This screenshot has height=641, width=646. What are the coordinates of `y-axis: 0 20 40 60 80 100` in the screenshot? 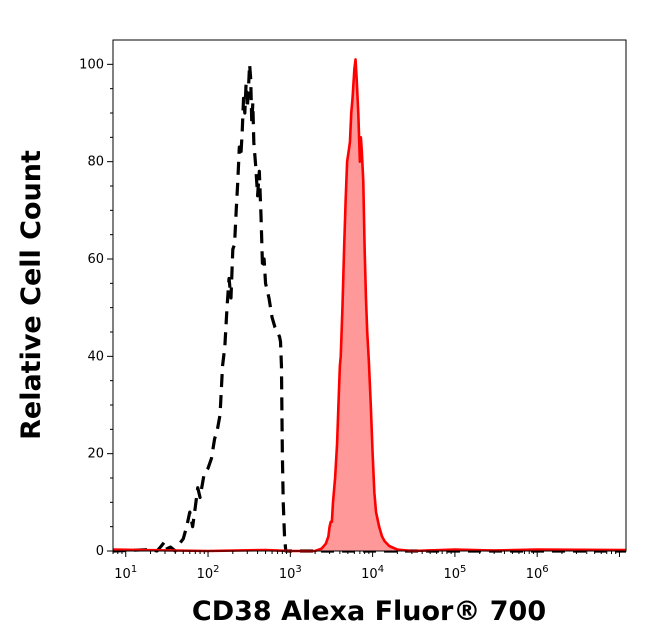 It's located at (96, 308).